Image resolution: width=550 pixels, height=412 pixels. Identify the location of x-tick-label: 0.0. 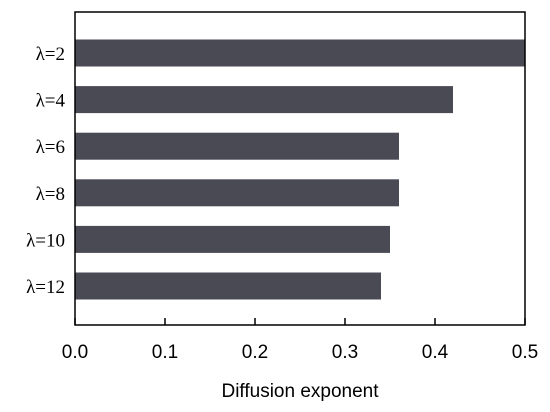
(75, 352).